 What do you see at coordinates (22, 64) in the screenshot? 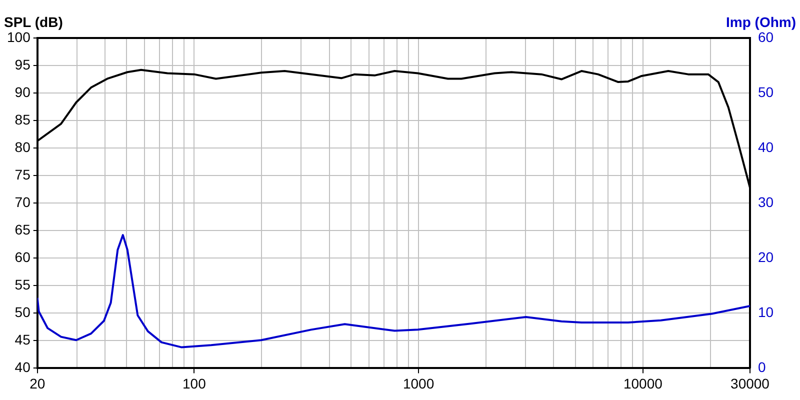
I see `y-tick-label: 95` at bounding box center [22, 64].